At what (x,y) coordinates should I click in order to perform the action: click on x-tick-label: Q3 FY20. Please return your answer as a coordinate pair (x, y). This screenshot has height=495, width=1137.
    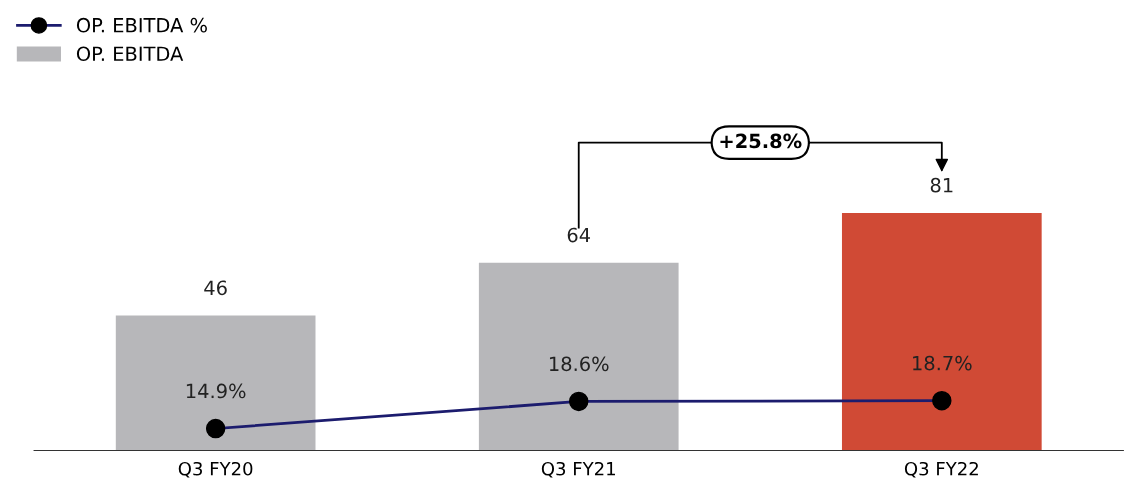
    Looking at the image, I should click on (215, 469).